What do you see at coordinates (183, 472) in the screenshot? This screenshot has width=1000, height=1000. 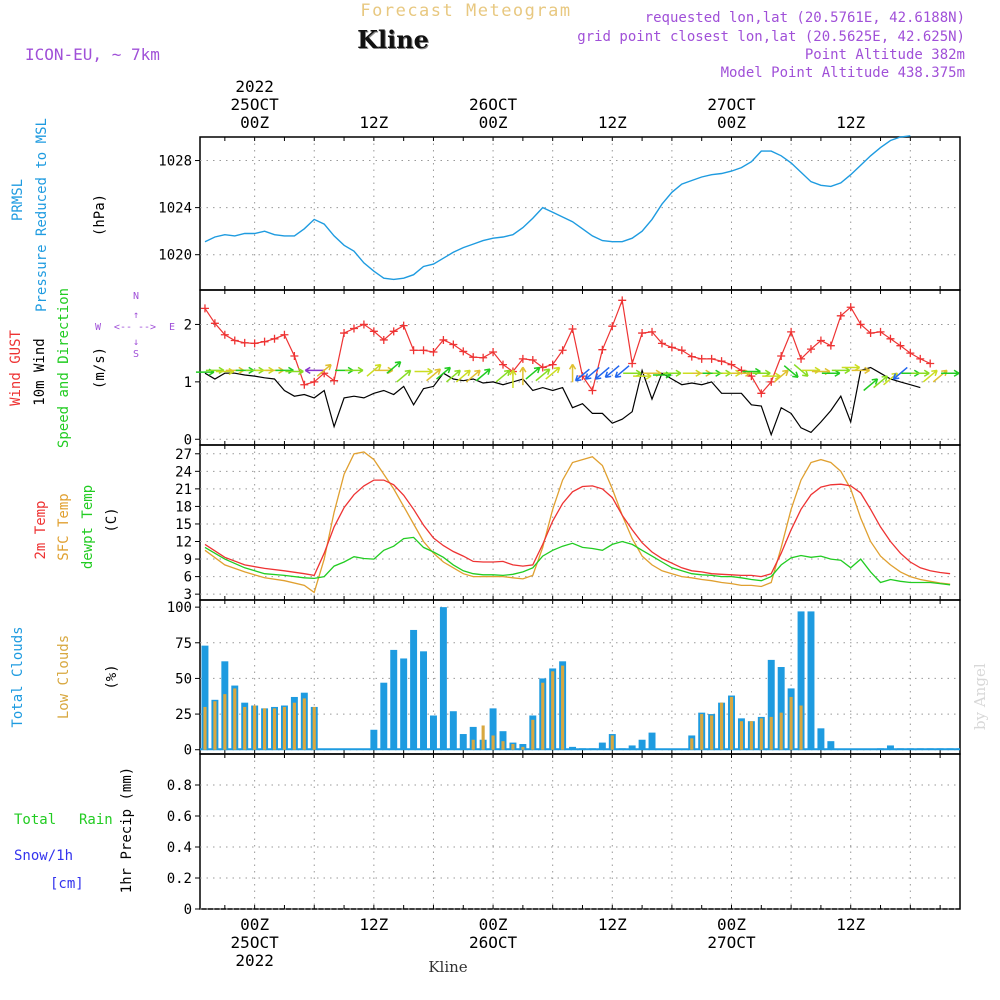 I see `temperature-ytick-label: 24` at bounding box center [183, 472].